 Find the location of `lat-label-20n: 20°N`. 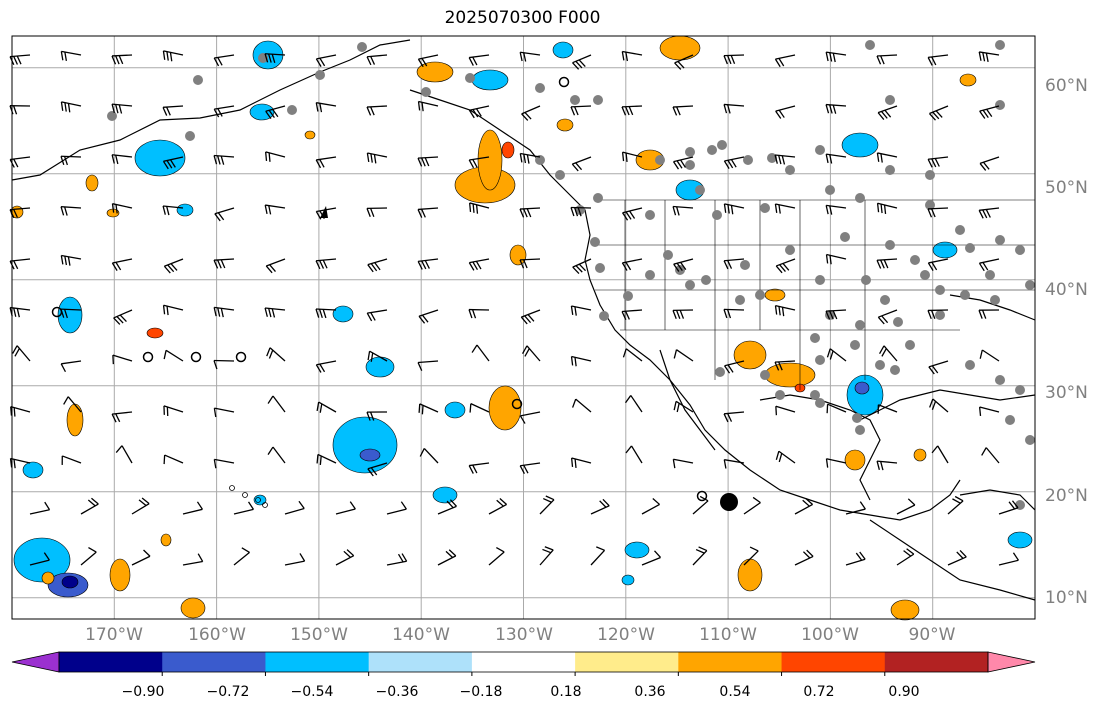

lat-label-20n: 20°N is located at coordinates (1066, 496).